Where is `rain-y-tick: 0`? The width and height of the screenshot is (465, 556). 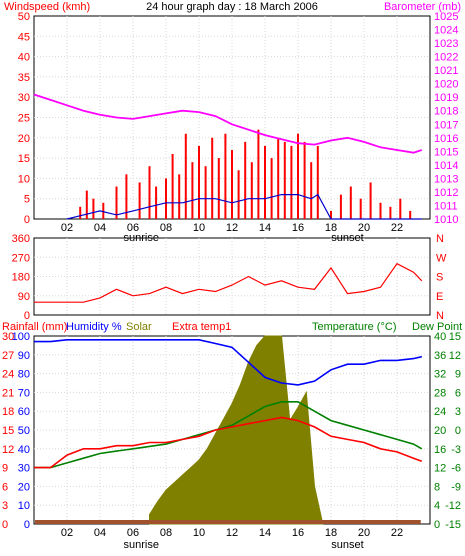 rain-y-tick: 0 is located at coordinates (5, 525).